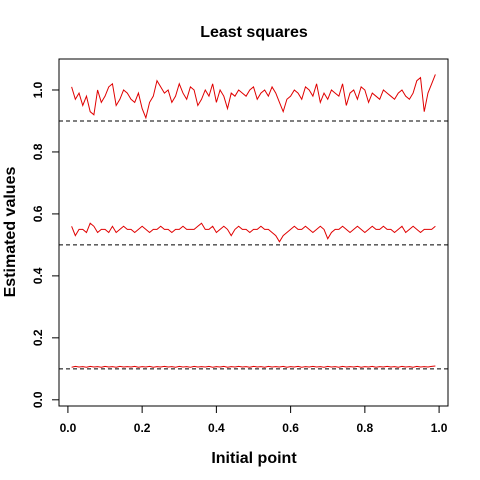 The image size is (480, 480). What do you see at coordinates (38, 399) in the screenshot?
I see `y-tick-label: 0.0` at bounding box center [38, 399].